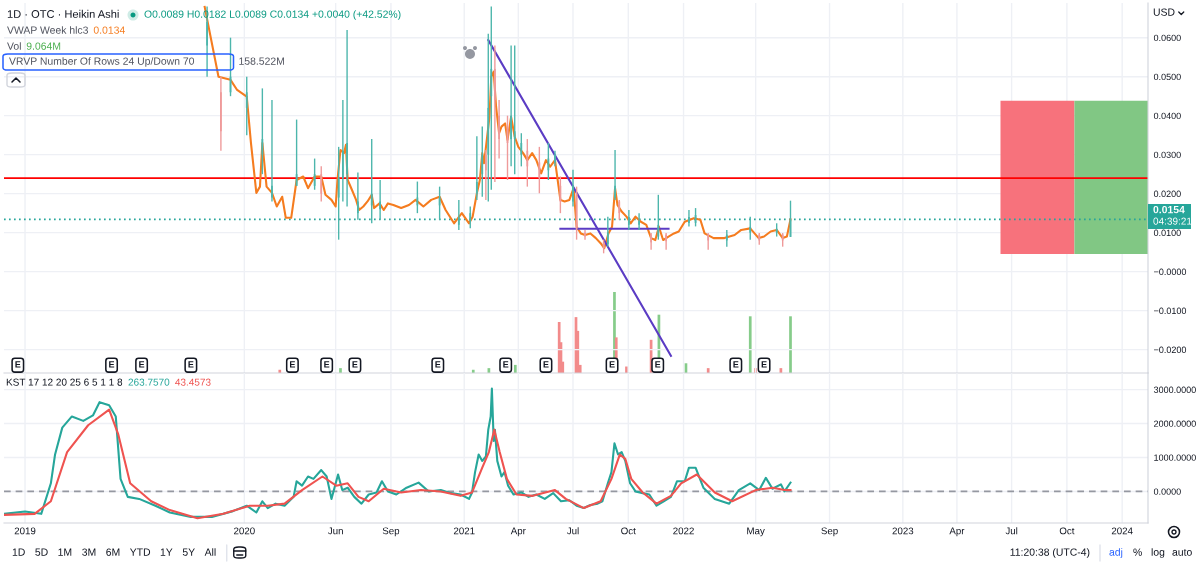 This screenshot has height=584, width=1200. Describe the element at coordinates (1167, 155) in the screenshot. I see `y-tick-label: 0.0300` at that location.